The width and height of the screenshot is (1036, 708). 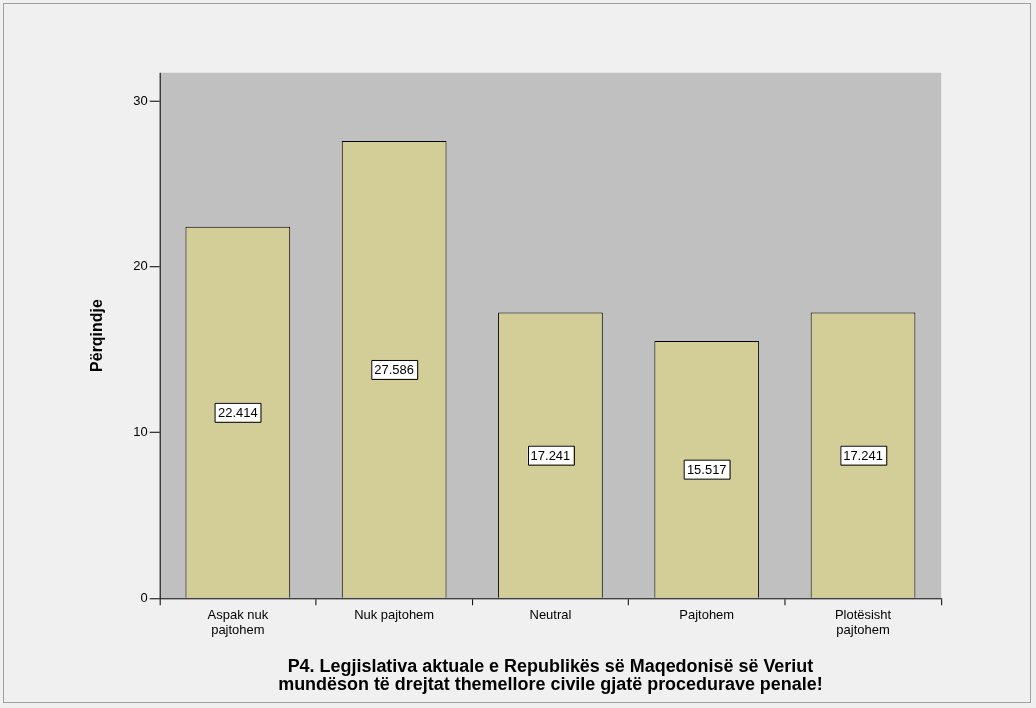 What do you see at coordinates (863, 622) in the screenshot?
I see `x-tick-label: Plotësisht pajtohem` at bounding box center [863, 622].